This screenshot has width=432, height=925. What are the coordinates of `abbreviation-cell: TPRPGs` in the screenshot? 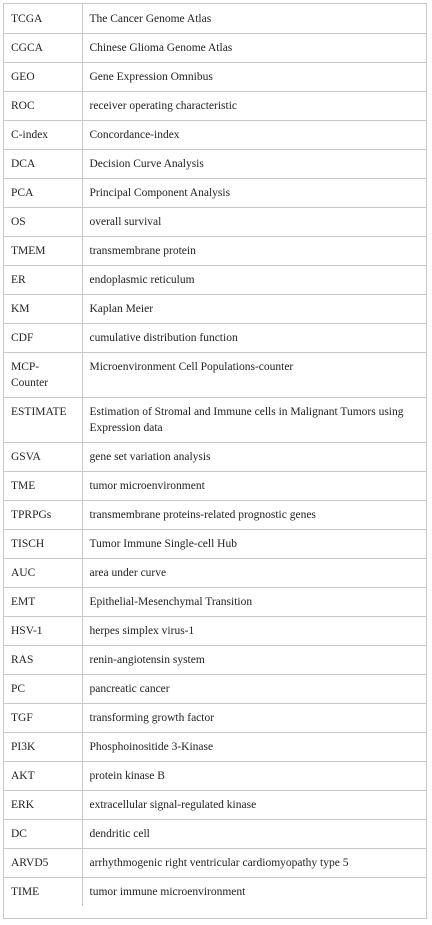 It's located at (43, 515).